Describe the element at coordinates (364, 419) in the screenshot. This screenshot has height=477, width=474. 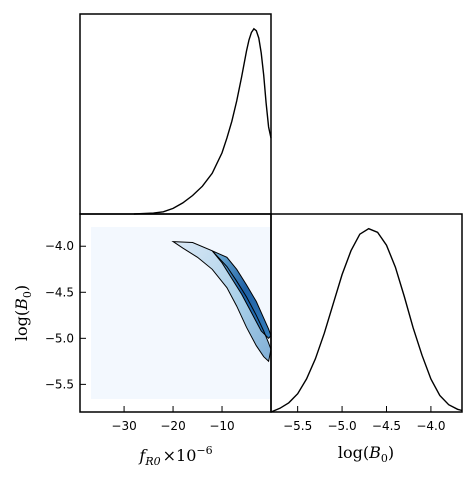
I see `bottom-right-x-ticks: −5.5 −5.0 −4.5 −4.0` at that location.